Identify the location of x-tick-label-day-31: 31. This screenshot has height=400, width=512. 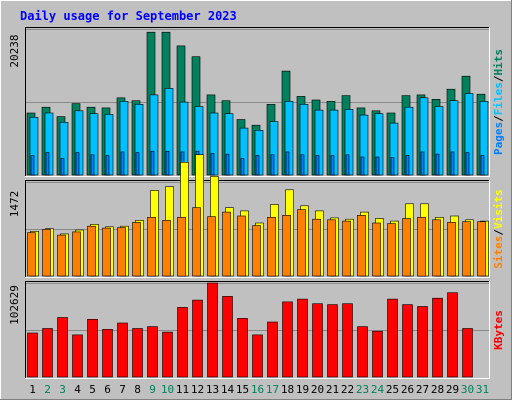
(482, 389).